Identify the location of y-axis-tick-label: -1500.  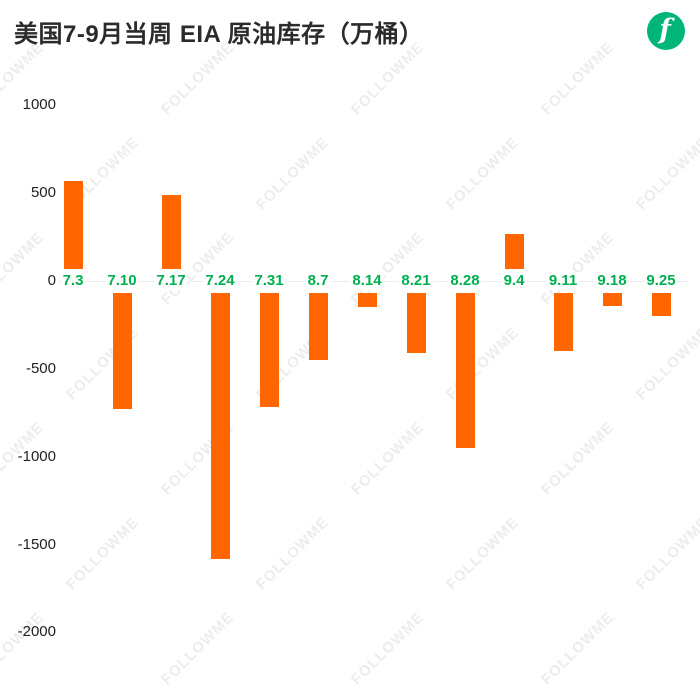
(36, 544).